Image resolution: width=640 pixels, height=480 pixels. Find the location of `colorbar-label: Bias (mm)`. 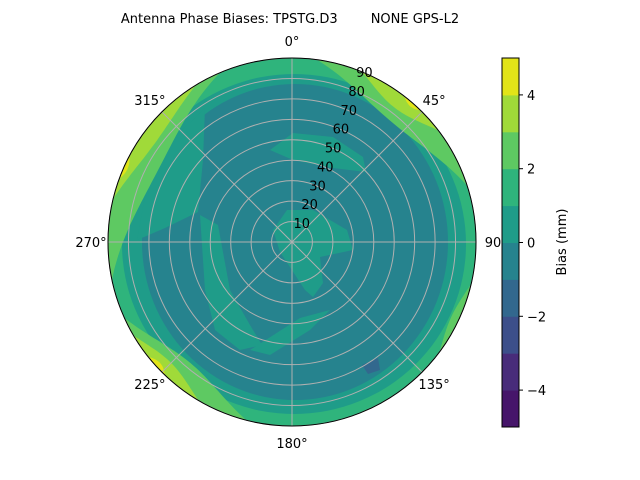

colorbar-label: Bias (mm) is located at coordinates (562, 242).